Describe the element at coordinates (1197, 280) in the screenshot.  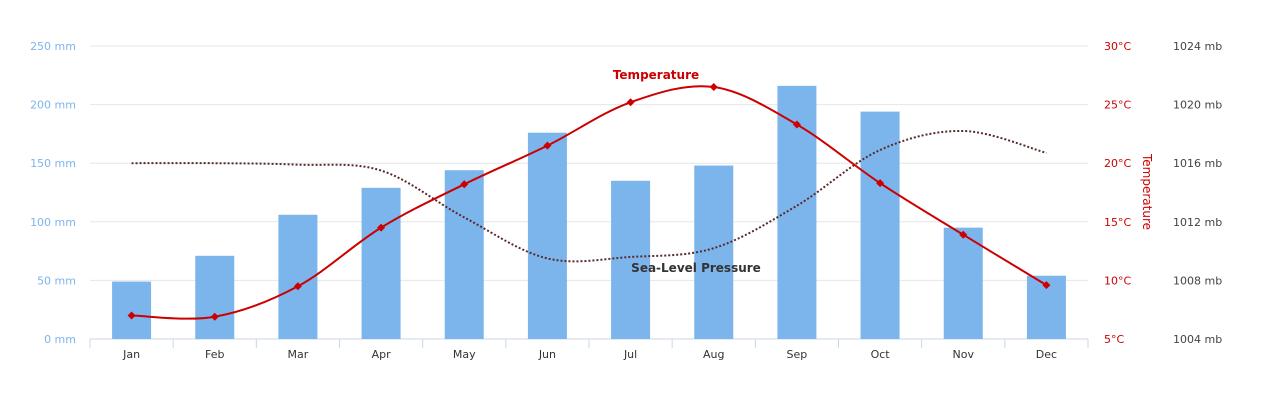
I see `y-tick-label-pressure: 1008 mb` at that location.